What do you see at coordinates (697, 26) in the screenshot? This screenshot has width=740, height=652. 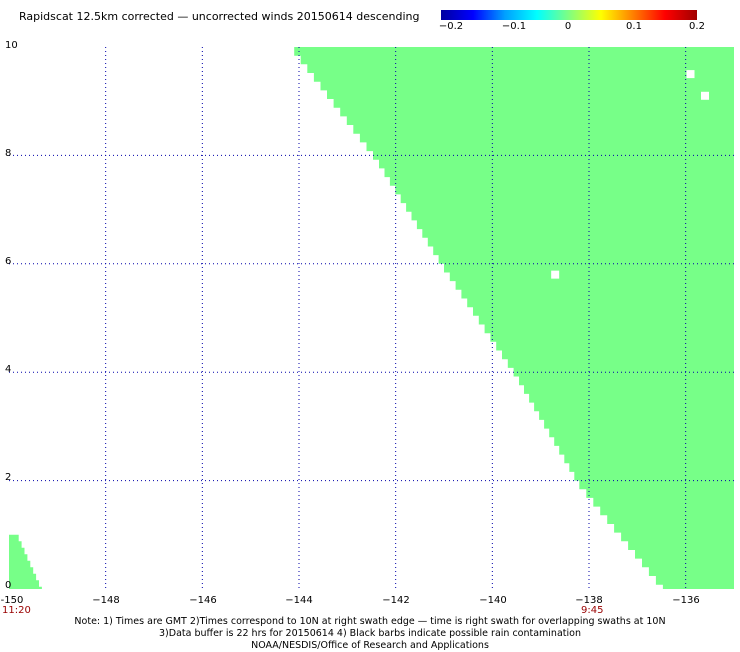 I see `colorbar-tick: 0.2` at bounding box center [697, 26].